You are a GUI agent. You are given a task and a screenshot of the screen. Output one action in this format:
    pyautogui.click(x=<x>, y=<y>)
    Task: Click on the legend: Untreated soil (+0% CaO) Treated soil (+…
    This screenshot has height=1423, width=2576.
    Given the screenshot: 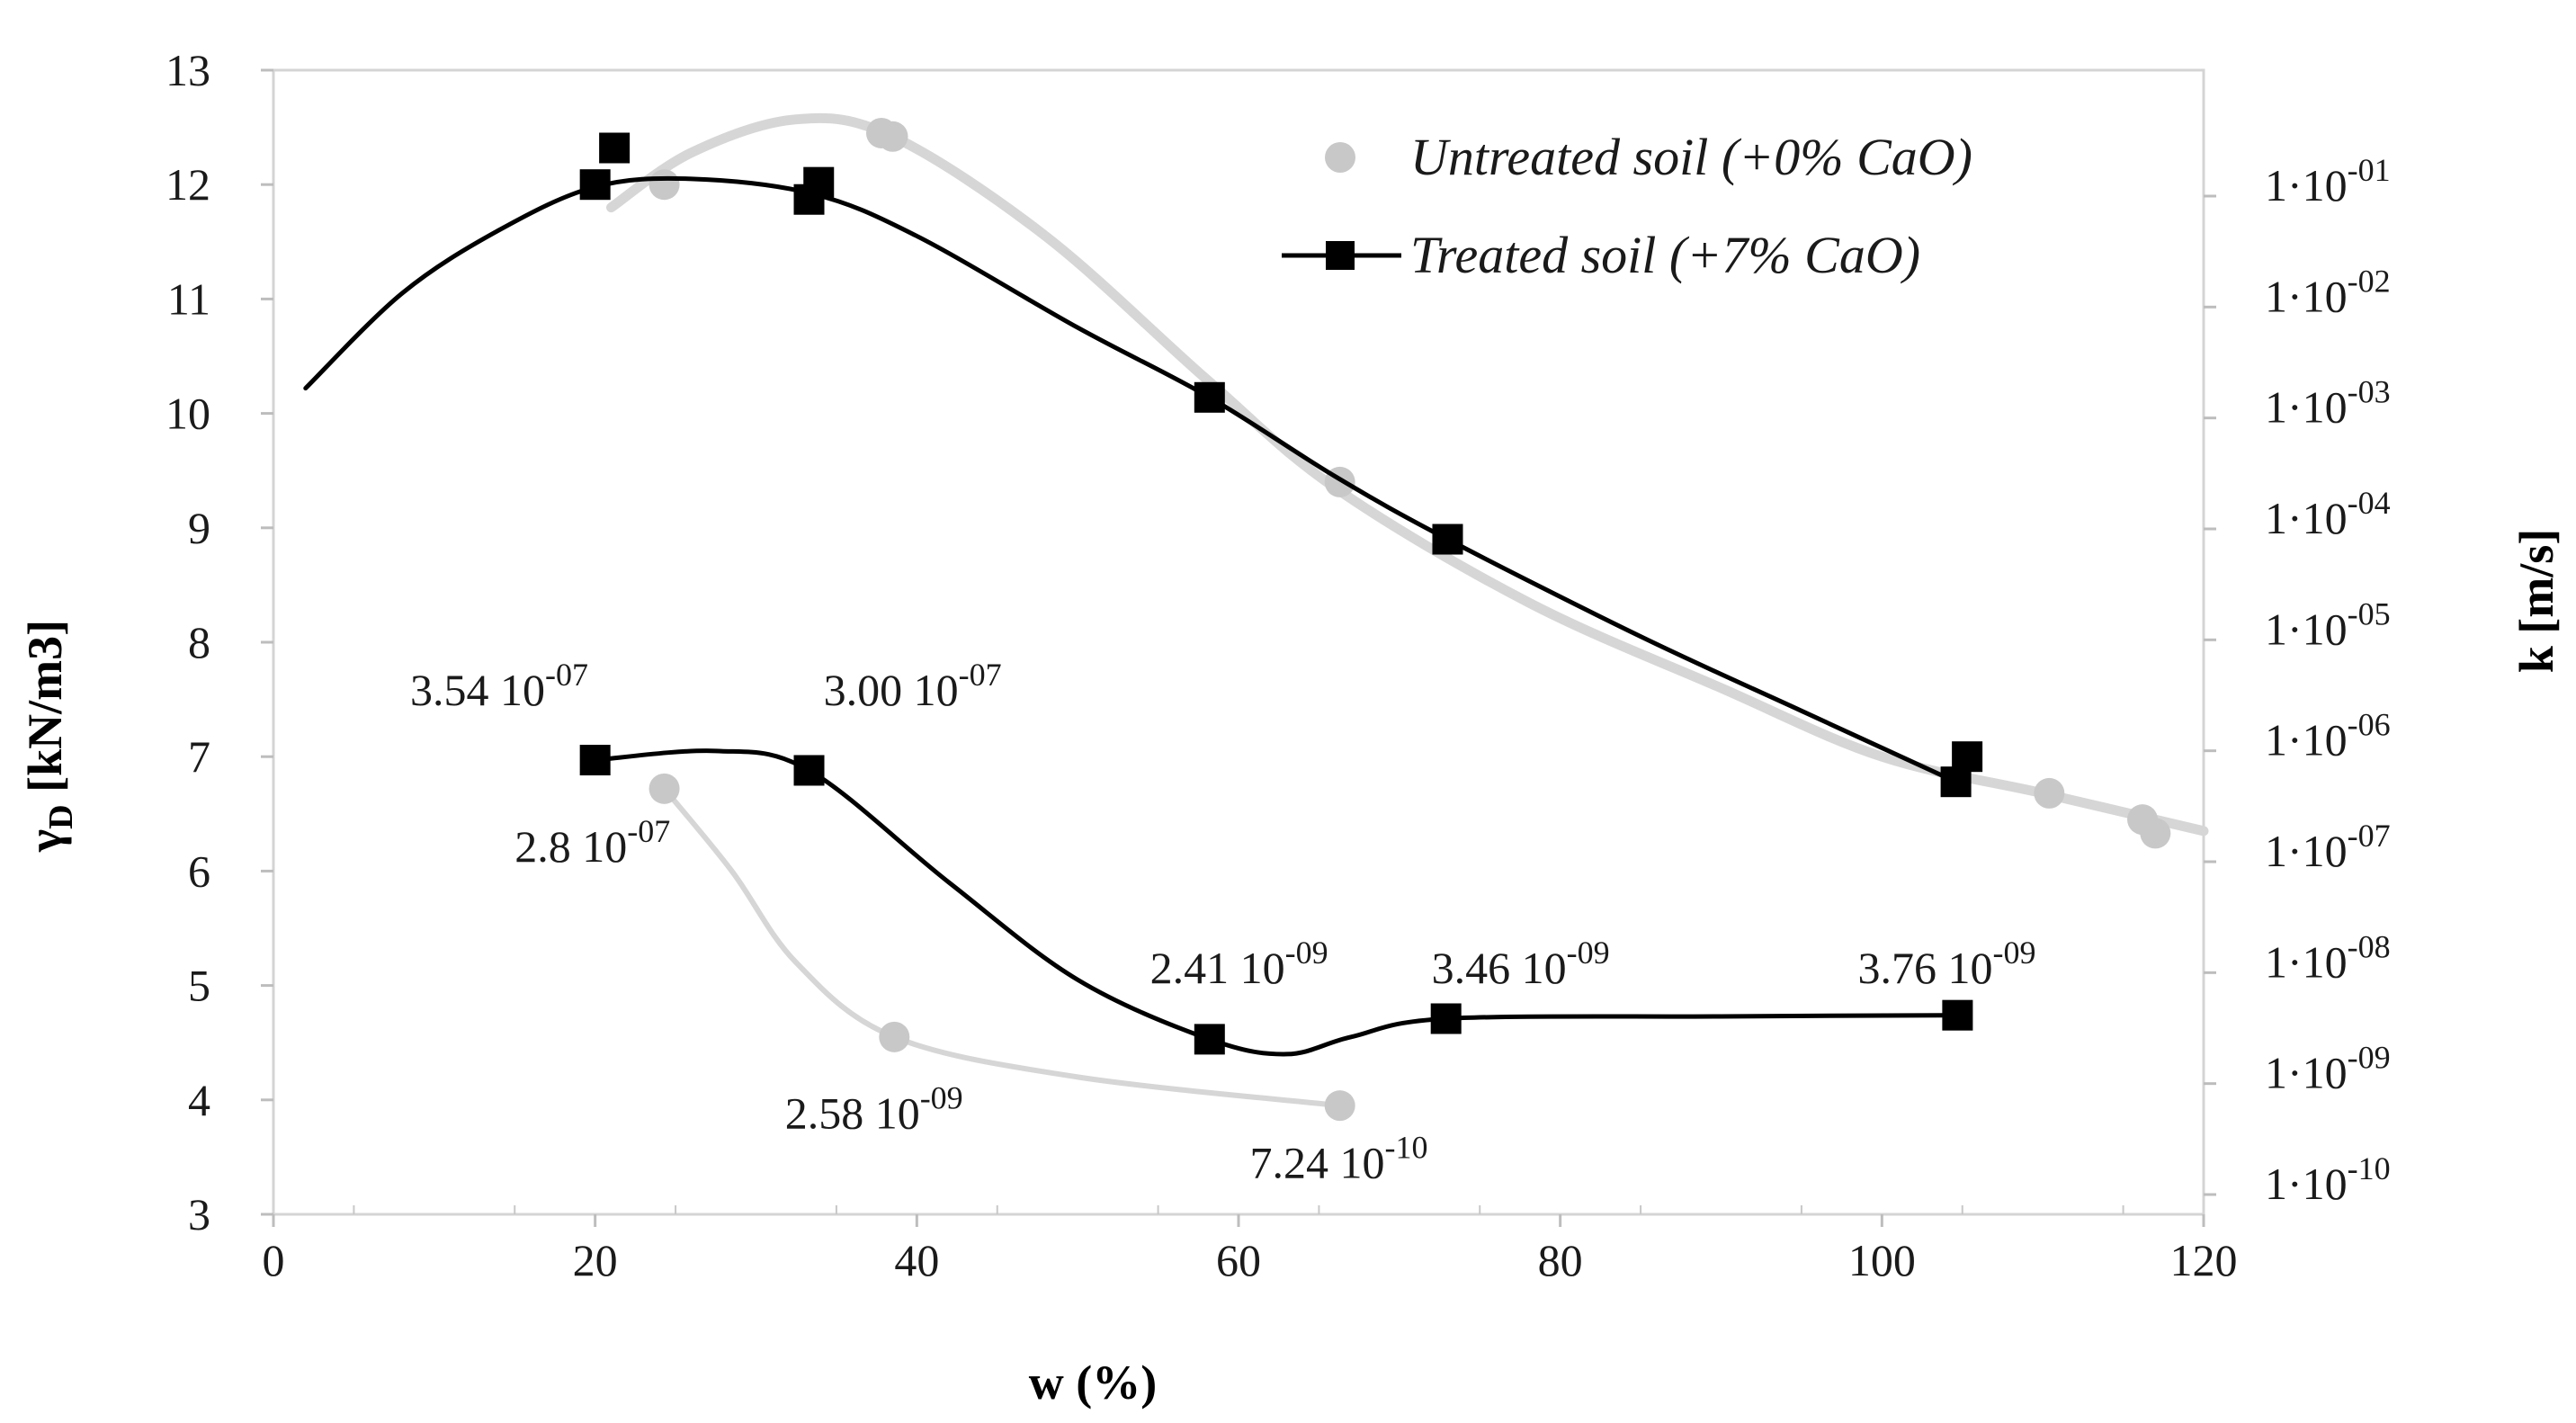 What is the action you would take?
    pyautogui.click(x=1627, y=206)
    